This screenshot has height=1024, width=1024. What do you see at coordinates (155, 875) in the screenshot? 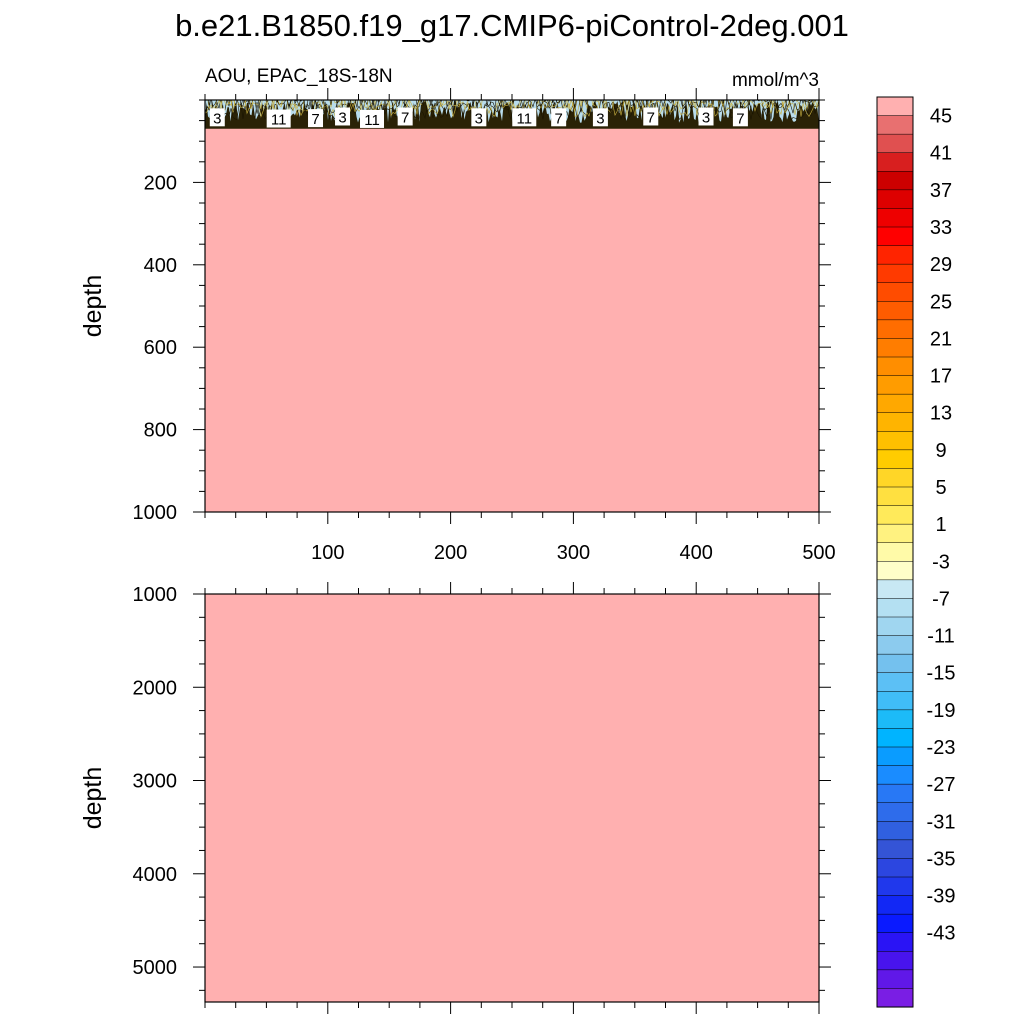
I see `y-tick-label: 4000` at bounding box center [155, 875].